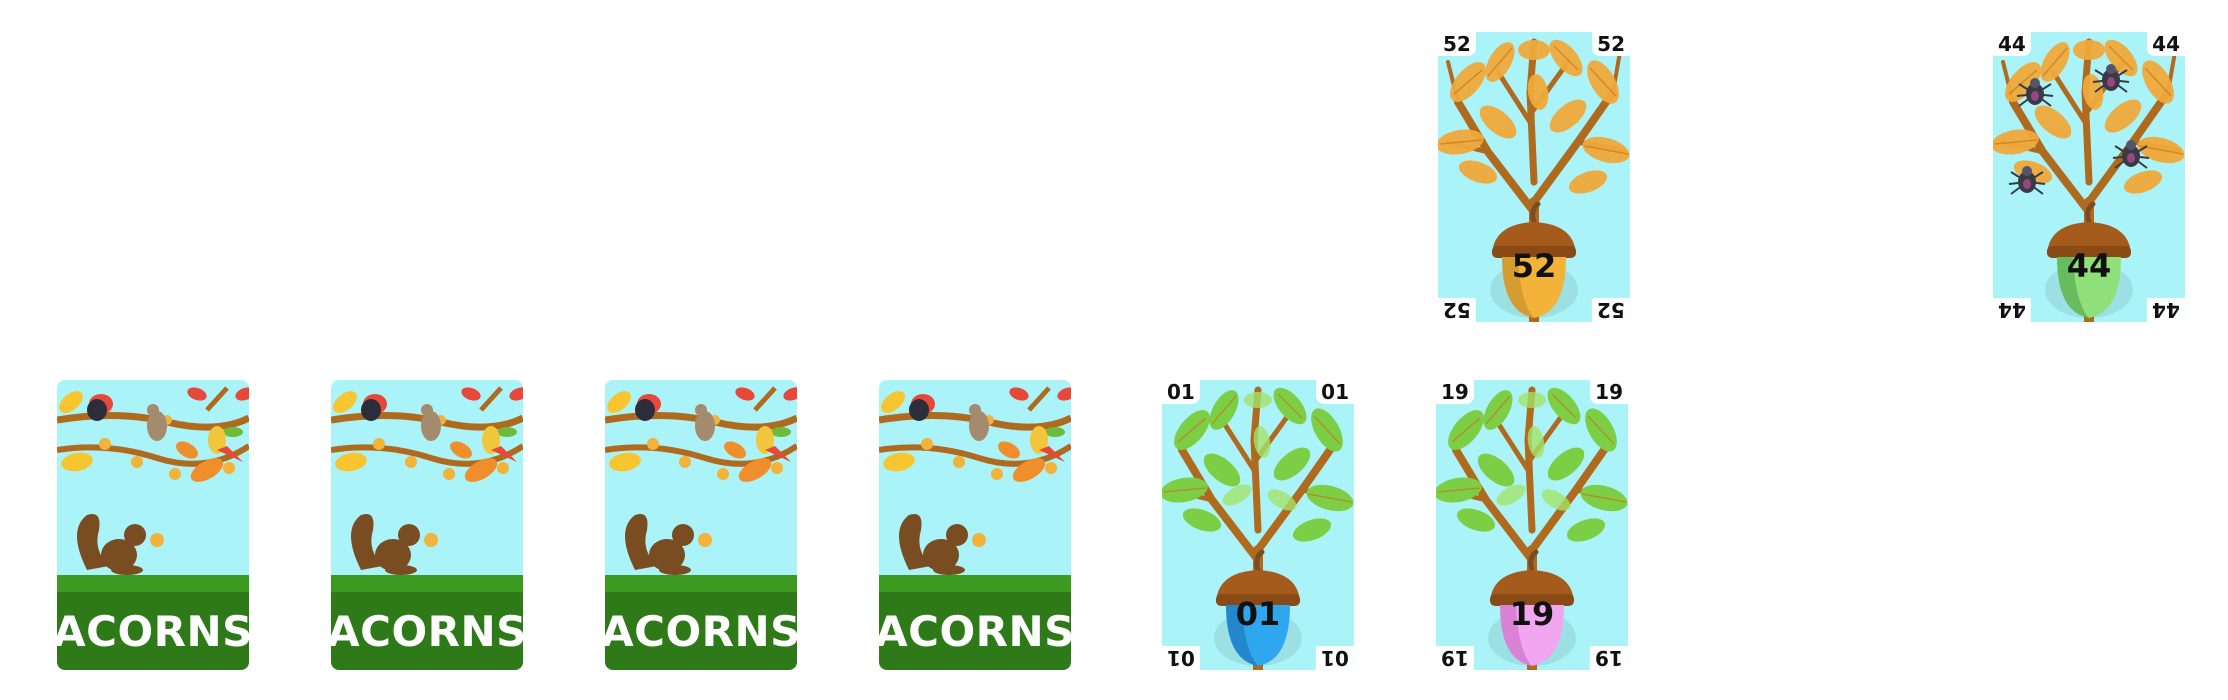  What do you see at coordinates (1609, 658) in the screenshot?
I see `corner-number-bottom-right: 19` at bounding box center [1609, 658].